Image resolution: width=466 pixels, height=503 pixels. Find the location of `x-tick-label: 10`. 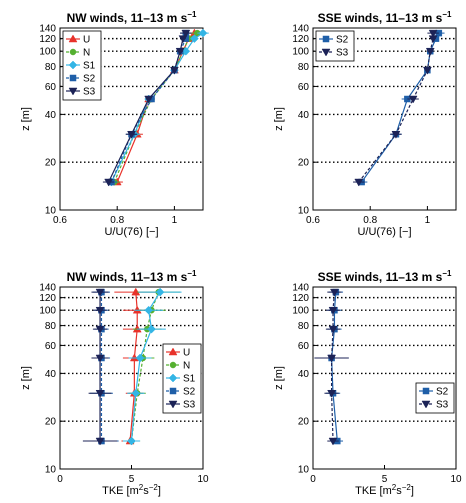

x-tick-label: 10 is located at coordinates (456, 479).